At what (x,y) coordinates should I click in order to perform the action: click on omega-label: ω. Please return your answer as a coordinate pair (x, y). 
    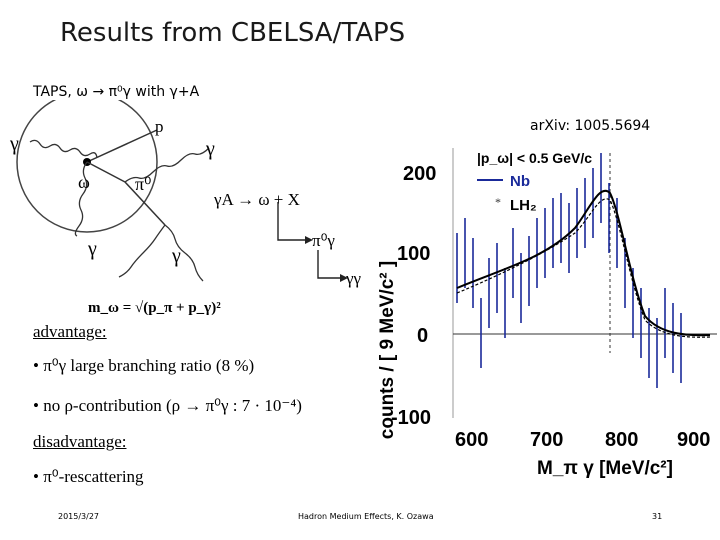
    Looking at the image, I should click on (84, 182).